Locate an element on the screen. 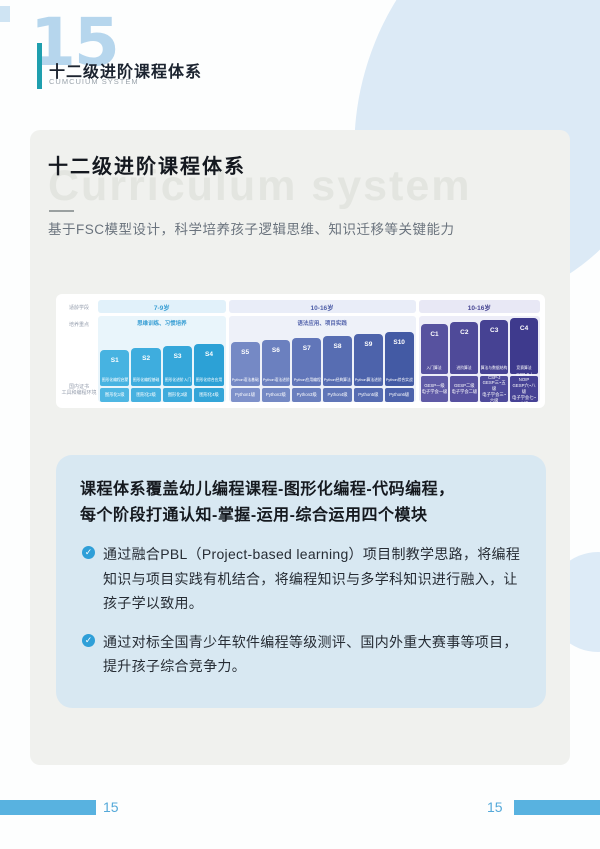  level-bar: S1 图形化编程启蒙 is located at coordinates (115, 368).